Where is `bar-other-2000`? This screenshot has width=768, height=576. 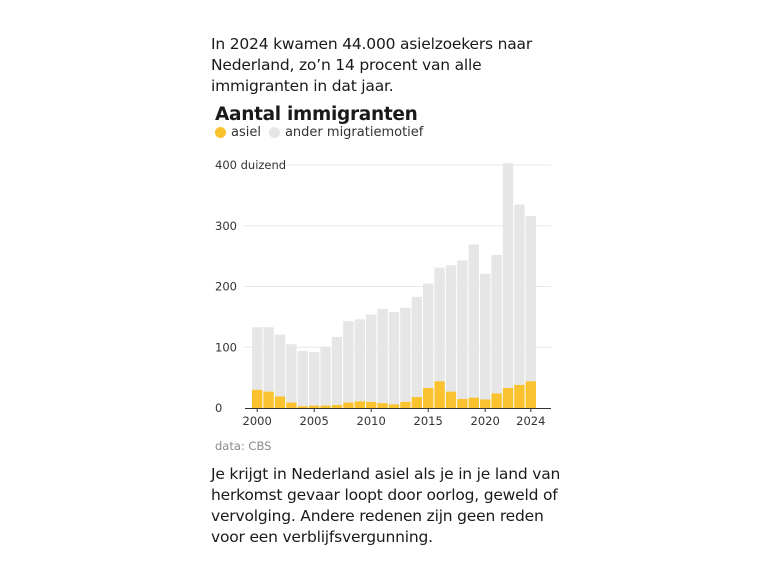 bar-other-2000 is located at coordinates (257, 358).